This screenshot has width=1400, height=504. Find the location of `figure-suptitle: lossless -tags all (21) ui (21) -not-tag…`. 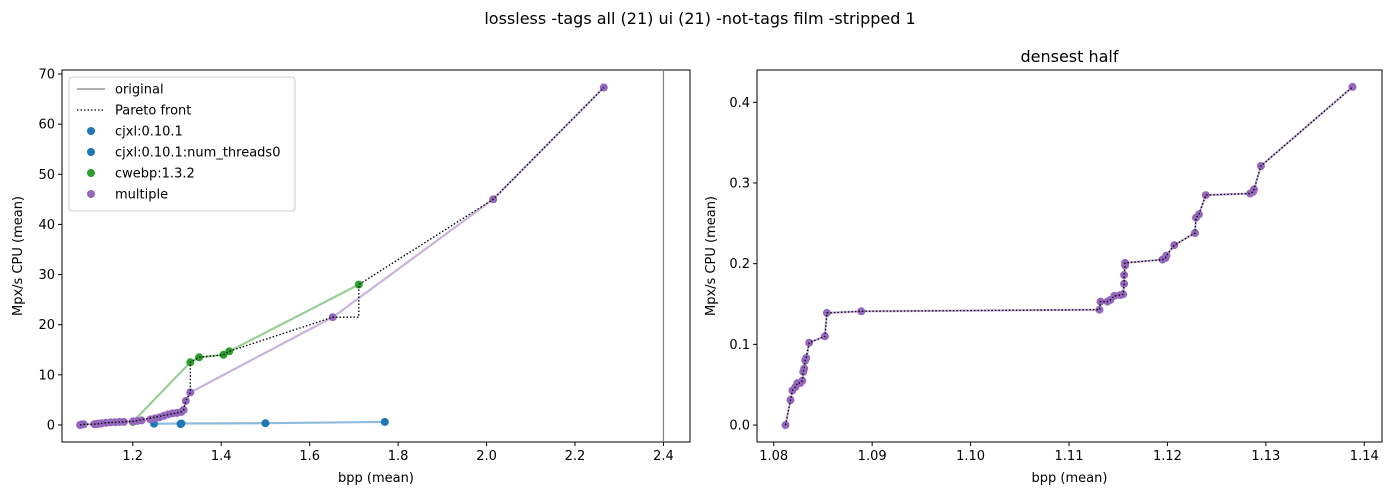

figure-suptitle: lossless -tags all (21) ui (21) -not-tag… is located at coordinates (699, 18).